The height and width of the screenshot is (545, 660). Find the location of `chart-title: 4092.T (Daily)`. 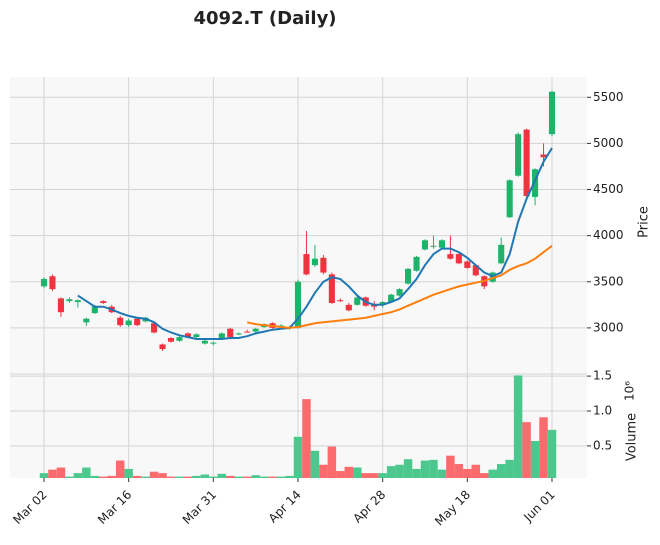

chart-title: 4092.T (Daily) is located at coordinates (264, 18).